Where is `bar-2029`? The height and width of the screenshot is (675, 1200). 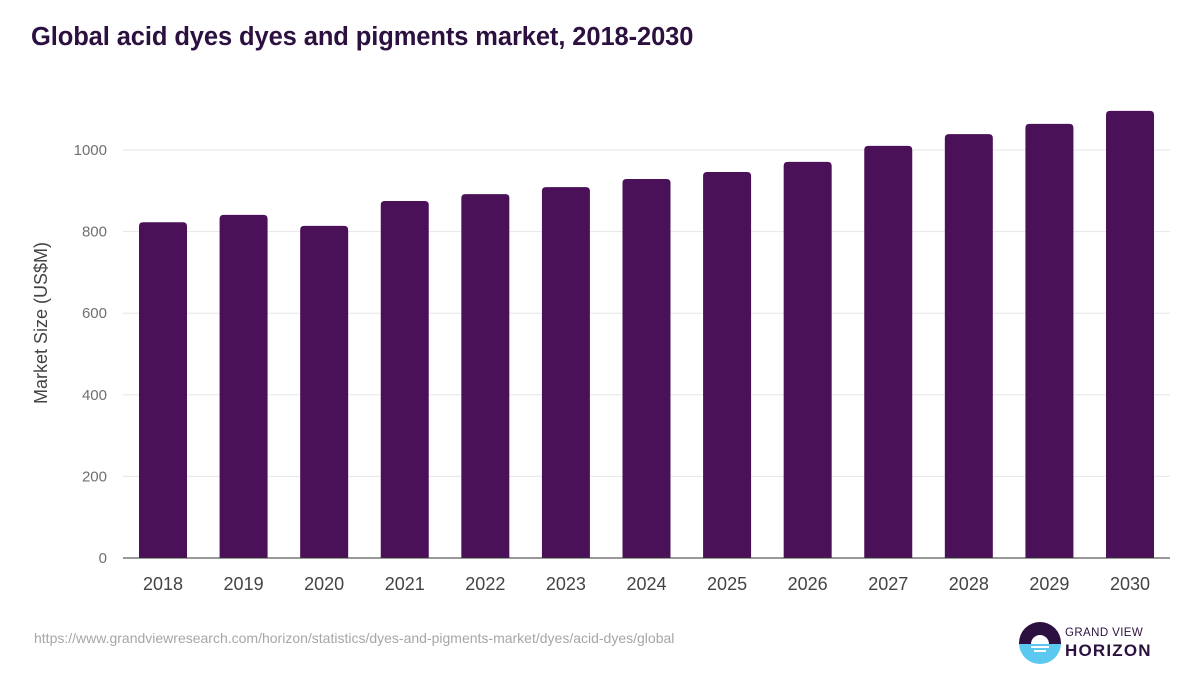
bar-2029 is located at coordinates (1049, 340).